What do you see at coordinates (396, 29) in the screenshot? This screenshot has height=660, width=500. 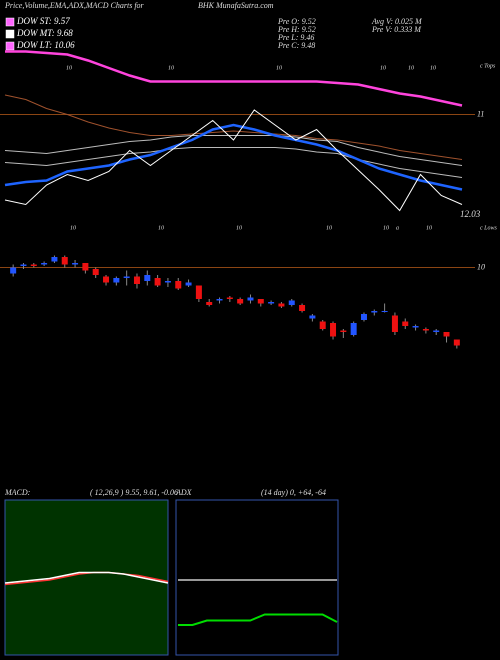 I see `stat-label: Pre V: 0.333 M` at bounding box center [396, 29].